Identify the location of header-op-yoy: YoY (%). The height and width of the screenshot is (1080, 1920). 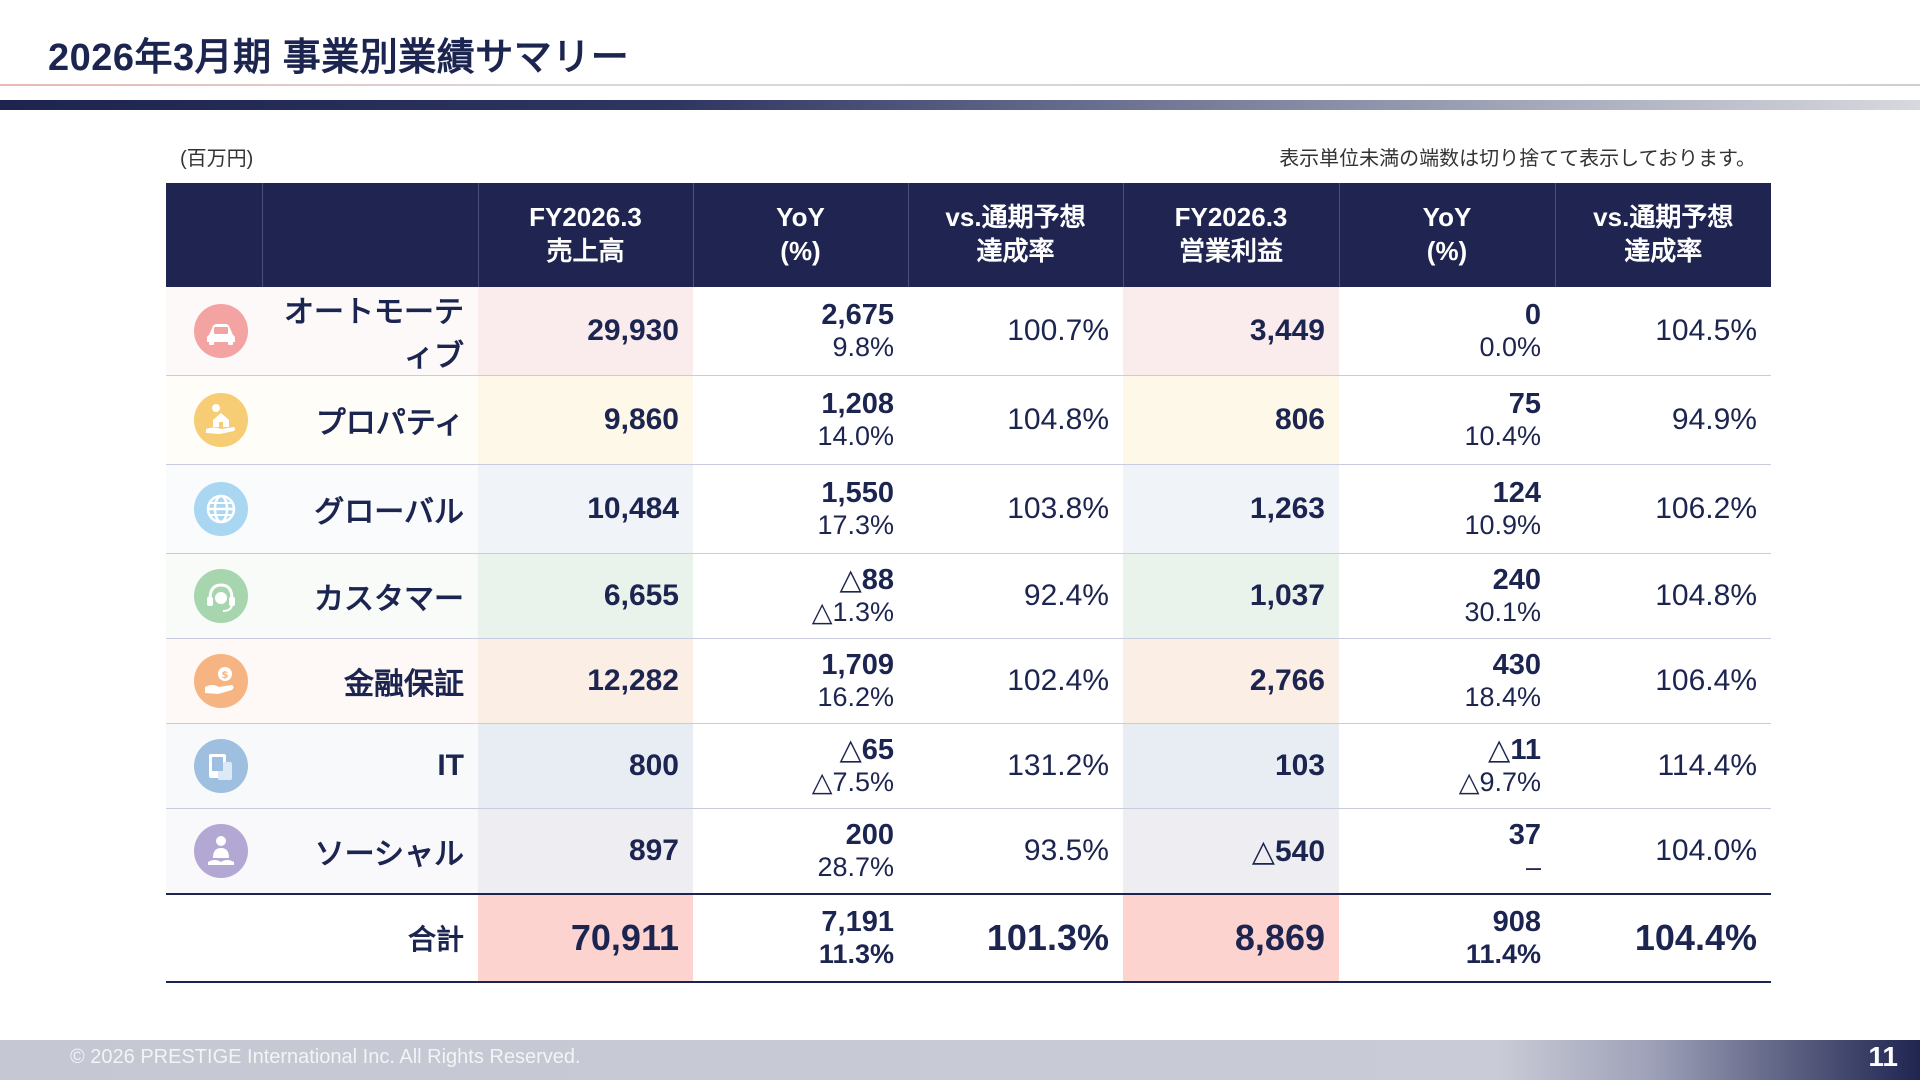
(1447, 235).